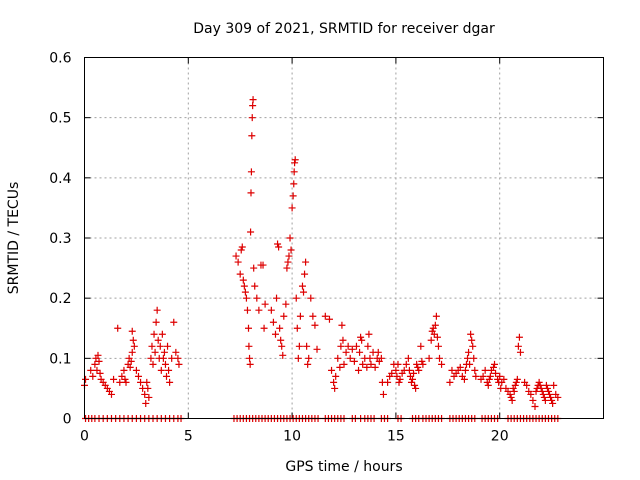  What do you see at coordinates (60, 119) in the screenshot?
I see `y-tick-label: 0.5` at bounding box center [60, 119].